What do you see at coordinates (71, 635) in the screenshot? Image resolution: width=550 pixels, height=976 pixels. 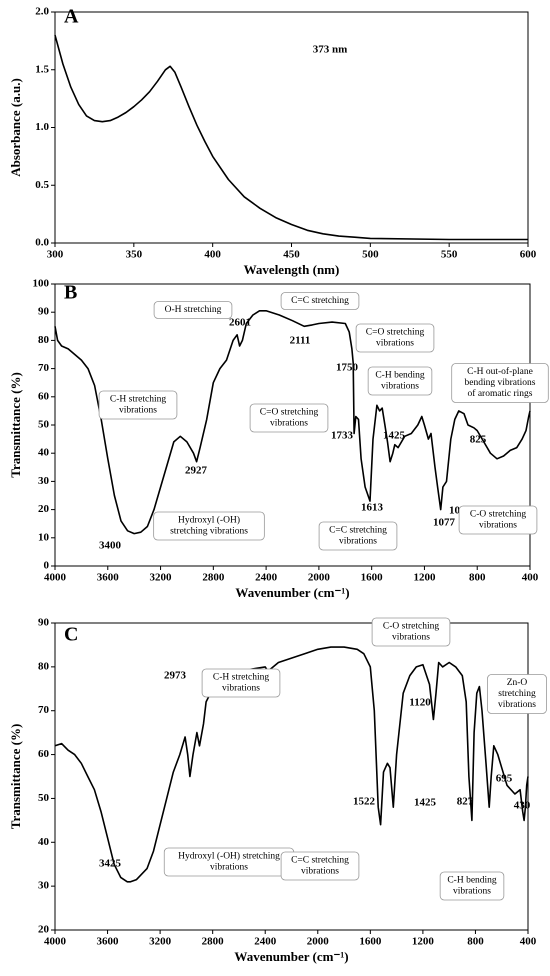 I see `panel-label: C` at bounding box center [71, 635].